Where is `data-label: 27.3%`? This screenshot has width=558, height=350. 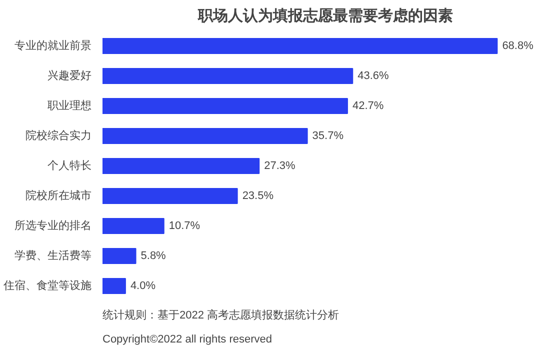
data-label: 27.3% is located at coordinates (280, 166).